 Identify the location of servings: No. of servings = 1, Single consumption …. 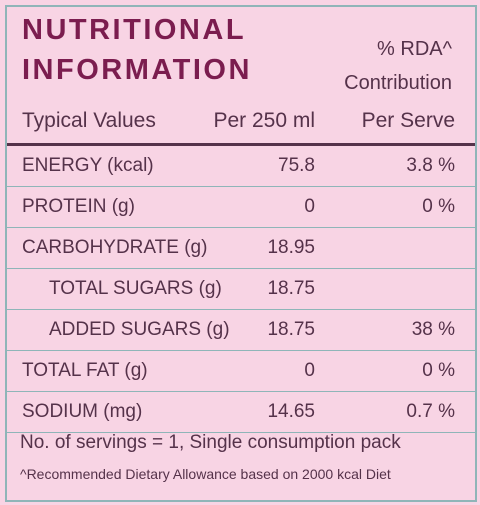
(210, 442).